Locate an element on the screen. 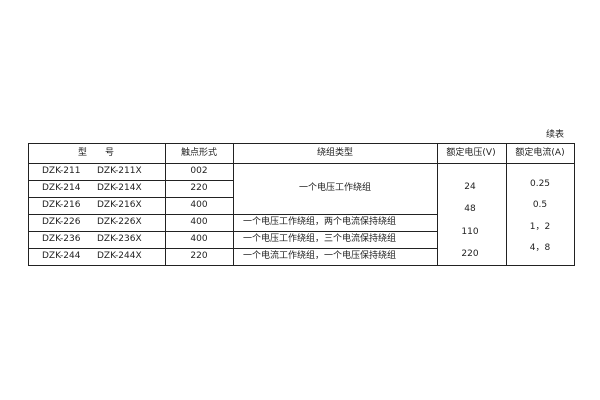 The width and height of the screenshot is (600, 400). header-contact: 触点形式 is located at coordinates (199, 153).